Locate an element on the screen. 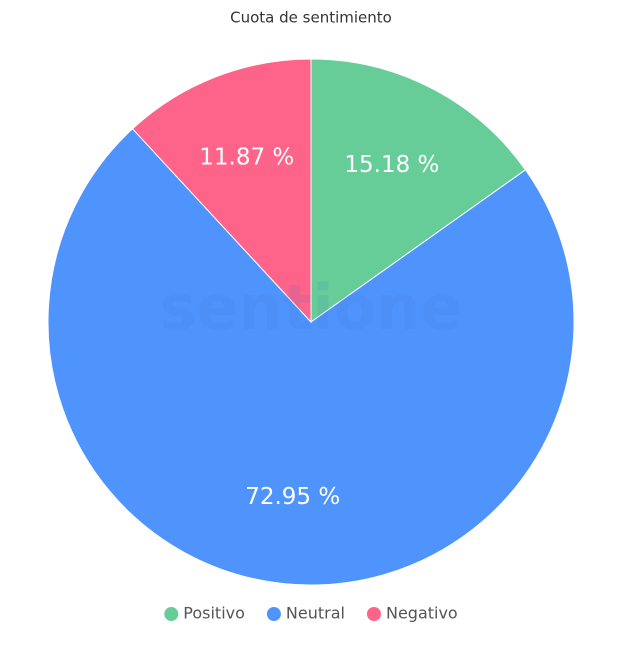 The width and height of the screenshot is (622, 656). chart-title: Cuota de sentimiento is located at coordinates (311, 18).